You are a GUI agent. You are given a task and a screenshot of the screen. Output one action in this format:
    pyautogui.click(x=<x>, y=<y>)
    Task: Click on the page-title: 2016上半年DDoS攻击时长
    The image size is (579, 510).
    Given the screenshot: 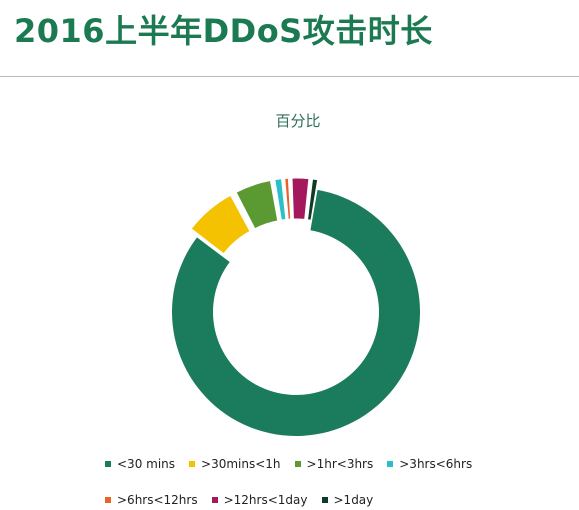 What is the action you would take?
    pyautogui.click(x=223, y=31)
    